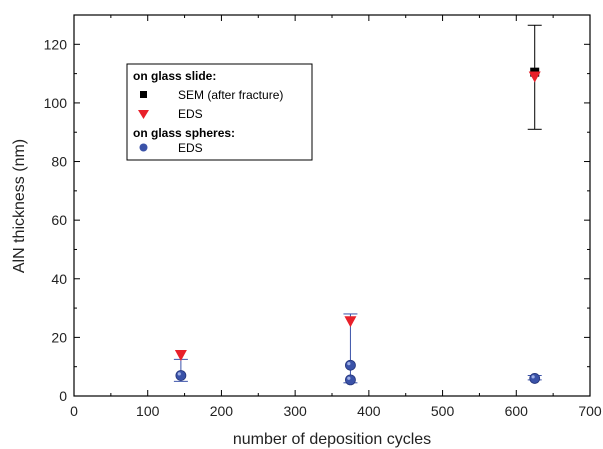 The height and width of the screenshot is (449, 603). I want to click on x-tick-label: 0, so click(74, 411).